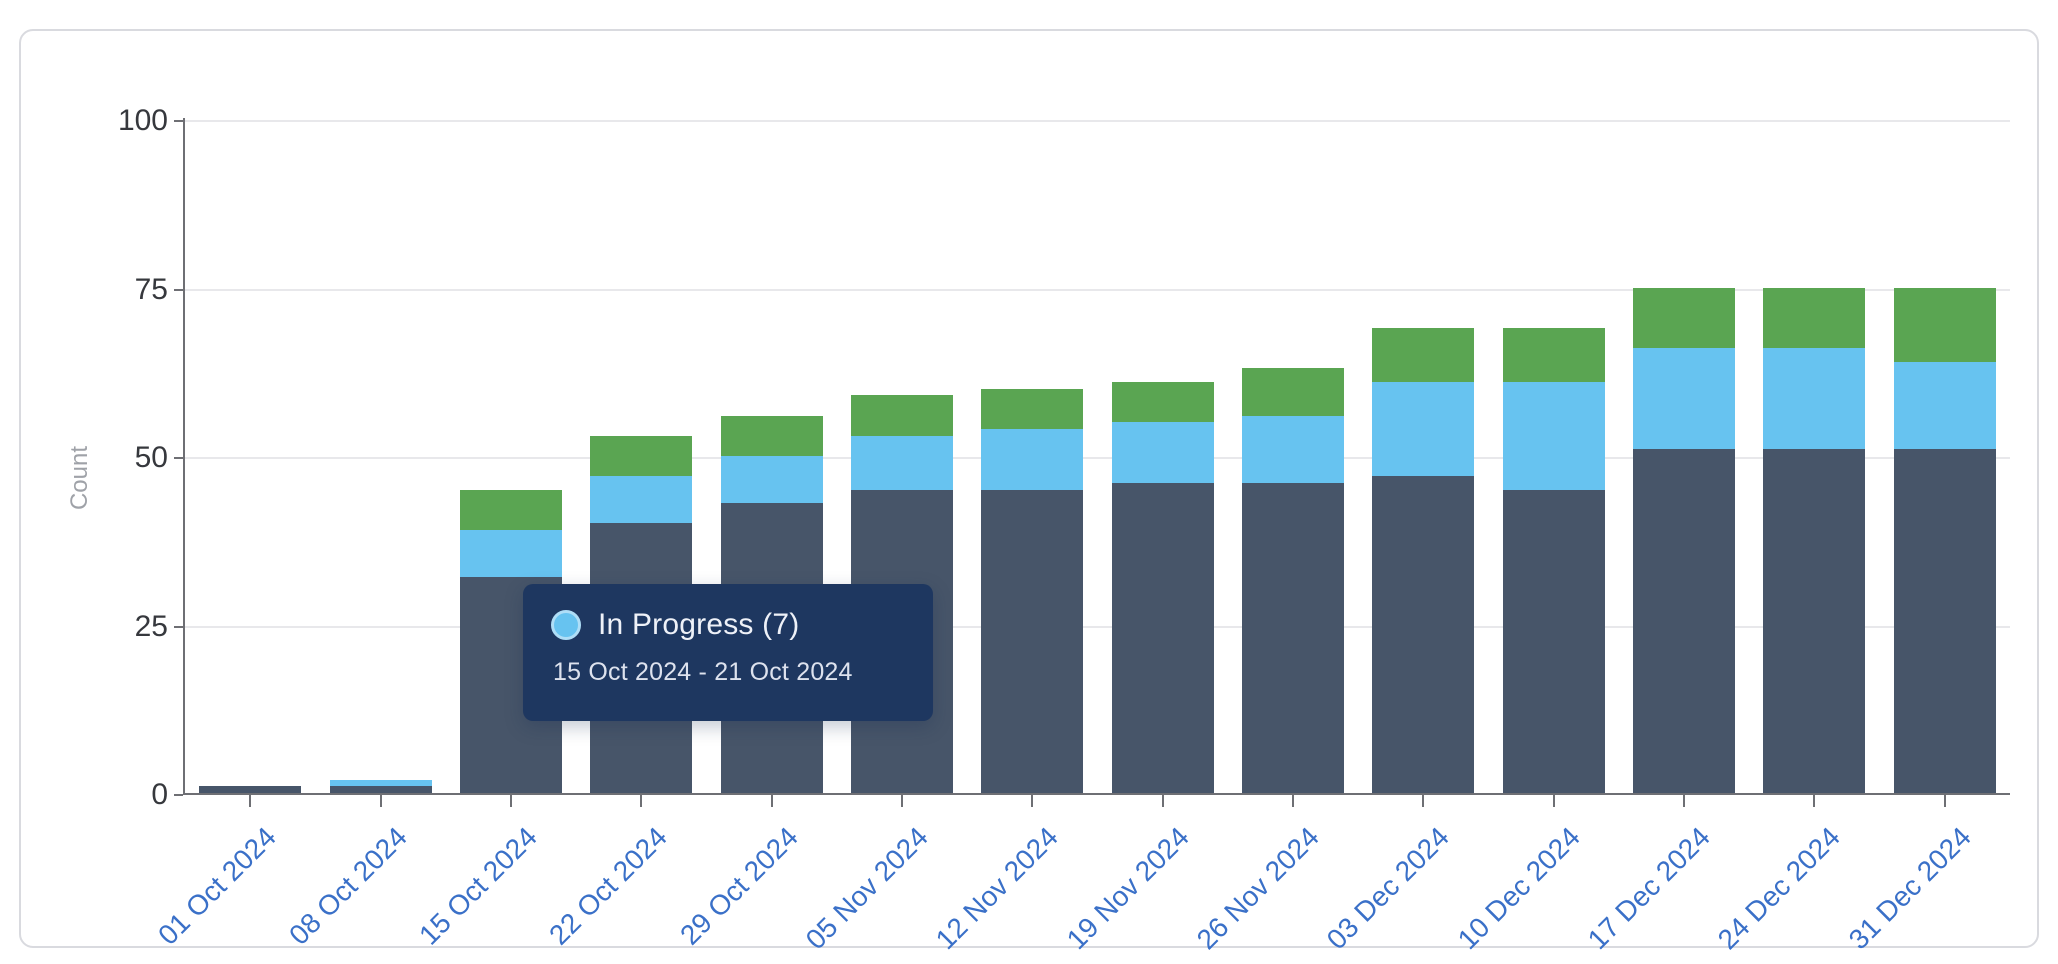 The image size is (2058, 964). Describe the element at coordinates (217, 886) in the screenshot. I see `x-axis-label: 01 Oct 2024` at that location.